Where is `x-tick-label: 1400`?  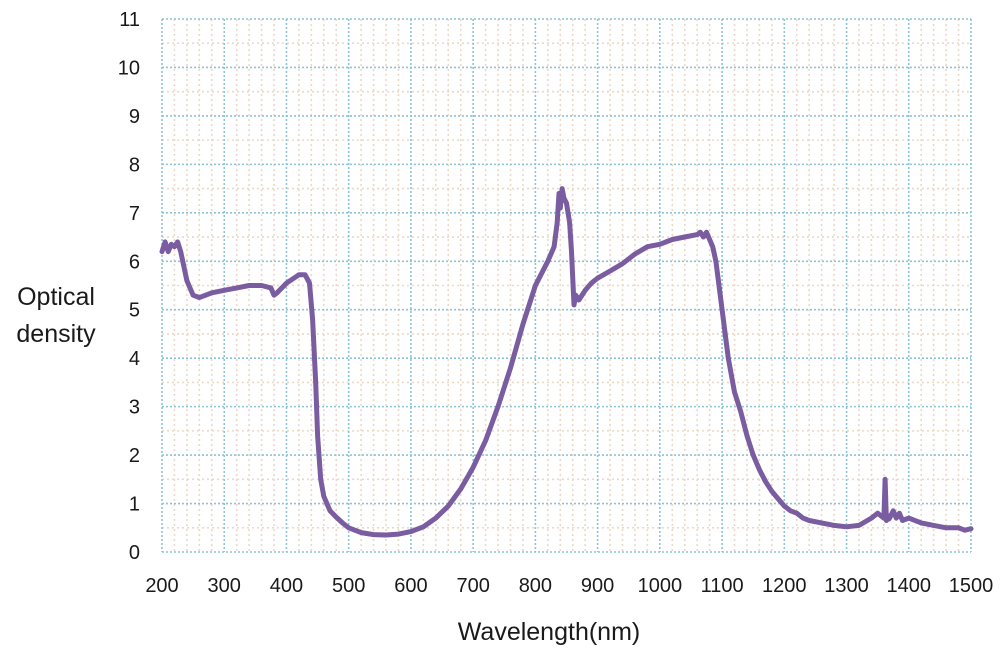 x-tick-label: 1400 is located at coordinates (909, 586).